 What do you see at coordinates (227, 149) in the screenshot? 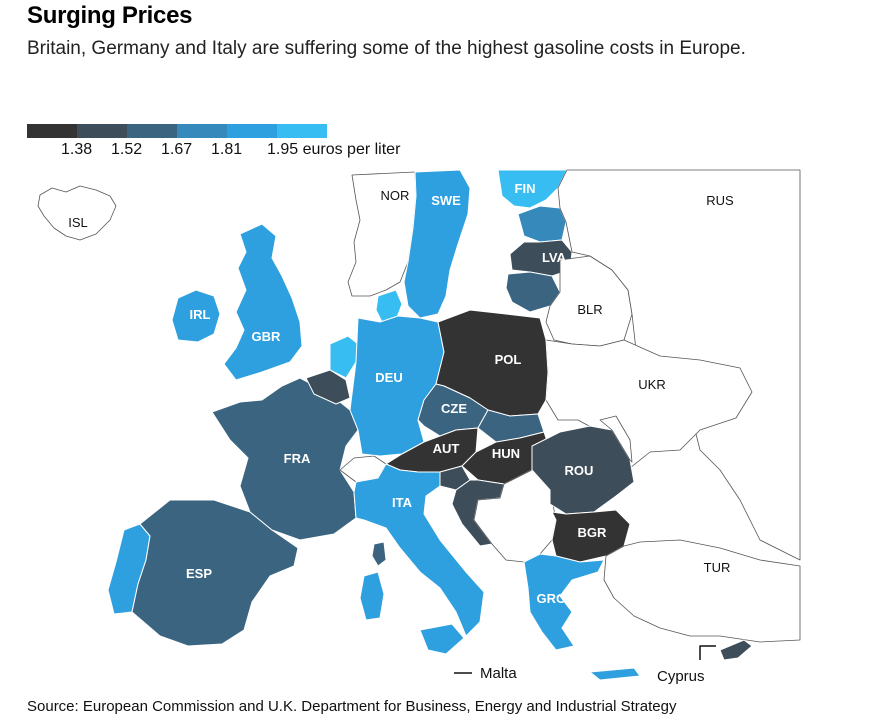
I see `legend-tick-4: 1.81` at bounding box center [227, 149].